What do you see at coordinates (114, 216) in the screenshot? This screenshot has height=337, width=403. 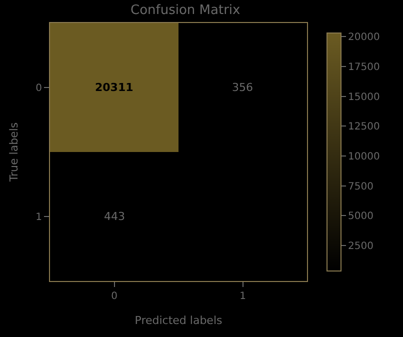 I see `data-label: 443` at bounding box center [114, 216].